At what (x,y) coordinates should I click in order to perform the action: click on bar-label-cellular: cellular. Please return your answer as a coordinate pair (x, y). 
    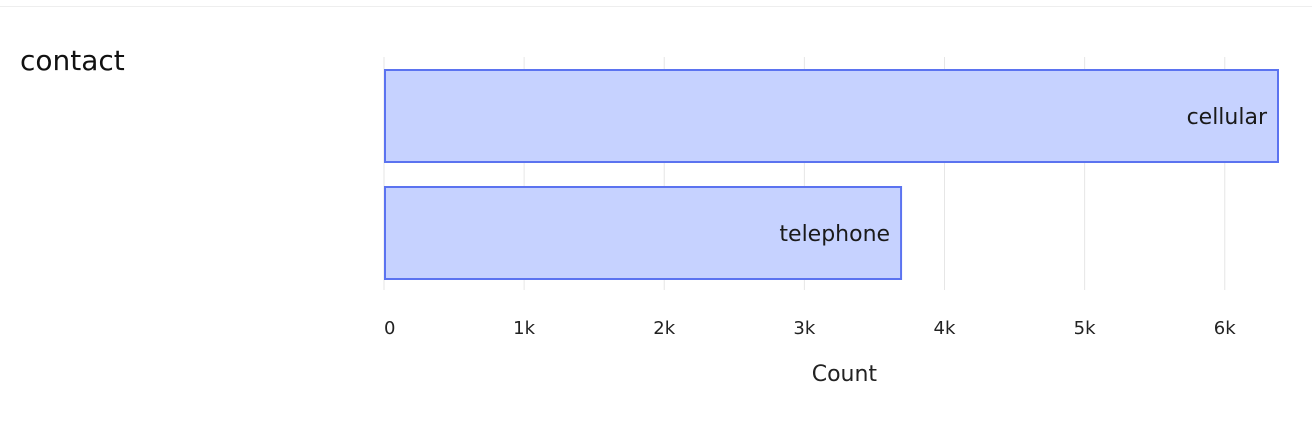
    Looking at the image, I should click on (1227, 117).